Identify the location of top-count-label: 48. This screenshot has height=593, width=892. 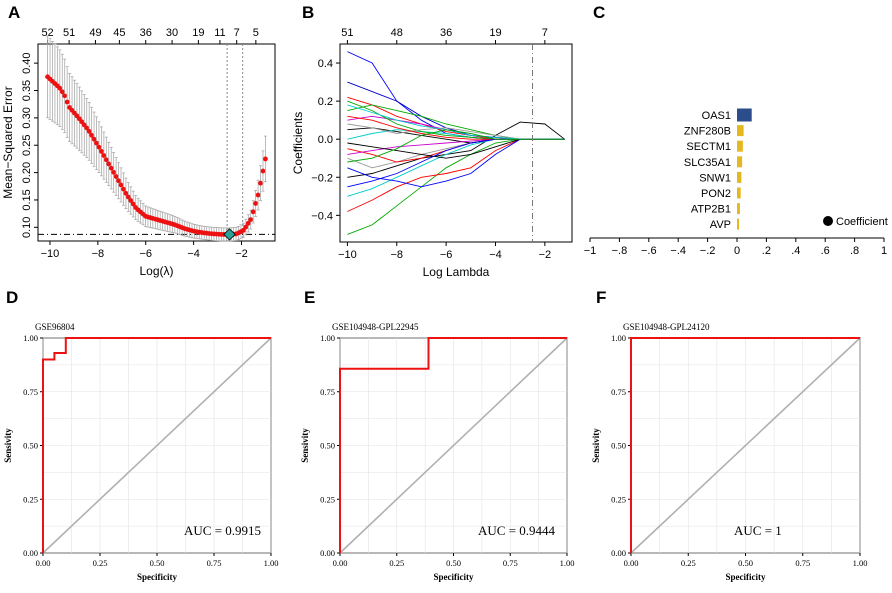
(397, 33).